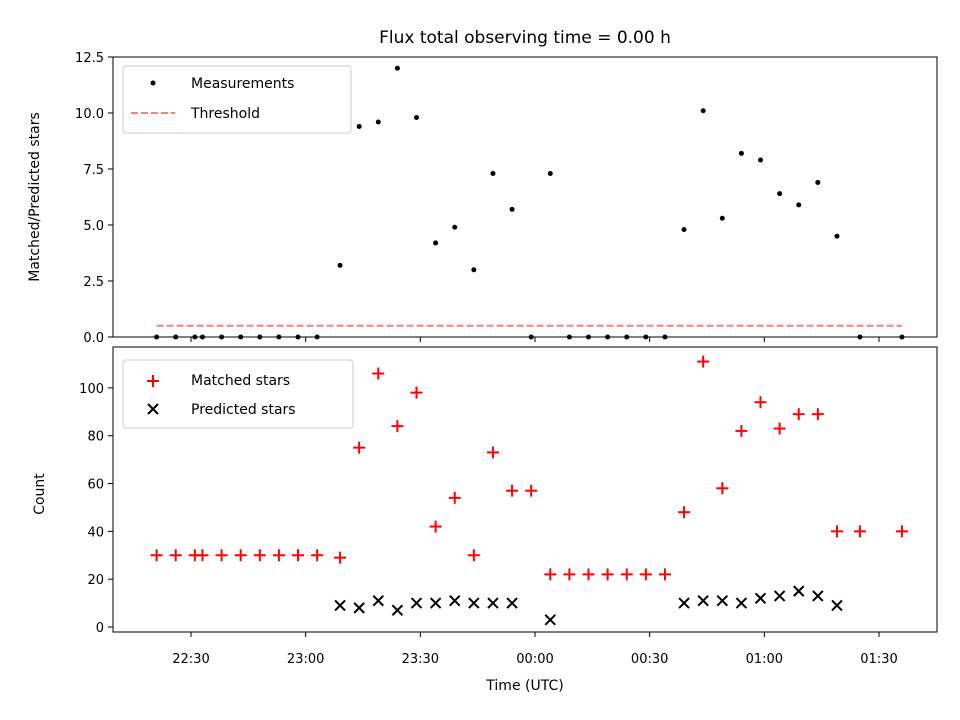 The image size is (960, 720). What do you see at coordinates (95, 532) in the screenshot?
I see `bottom-y-tick-label: 40` at bounding box center [95, 532].